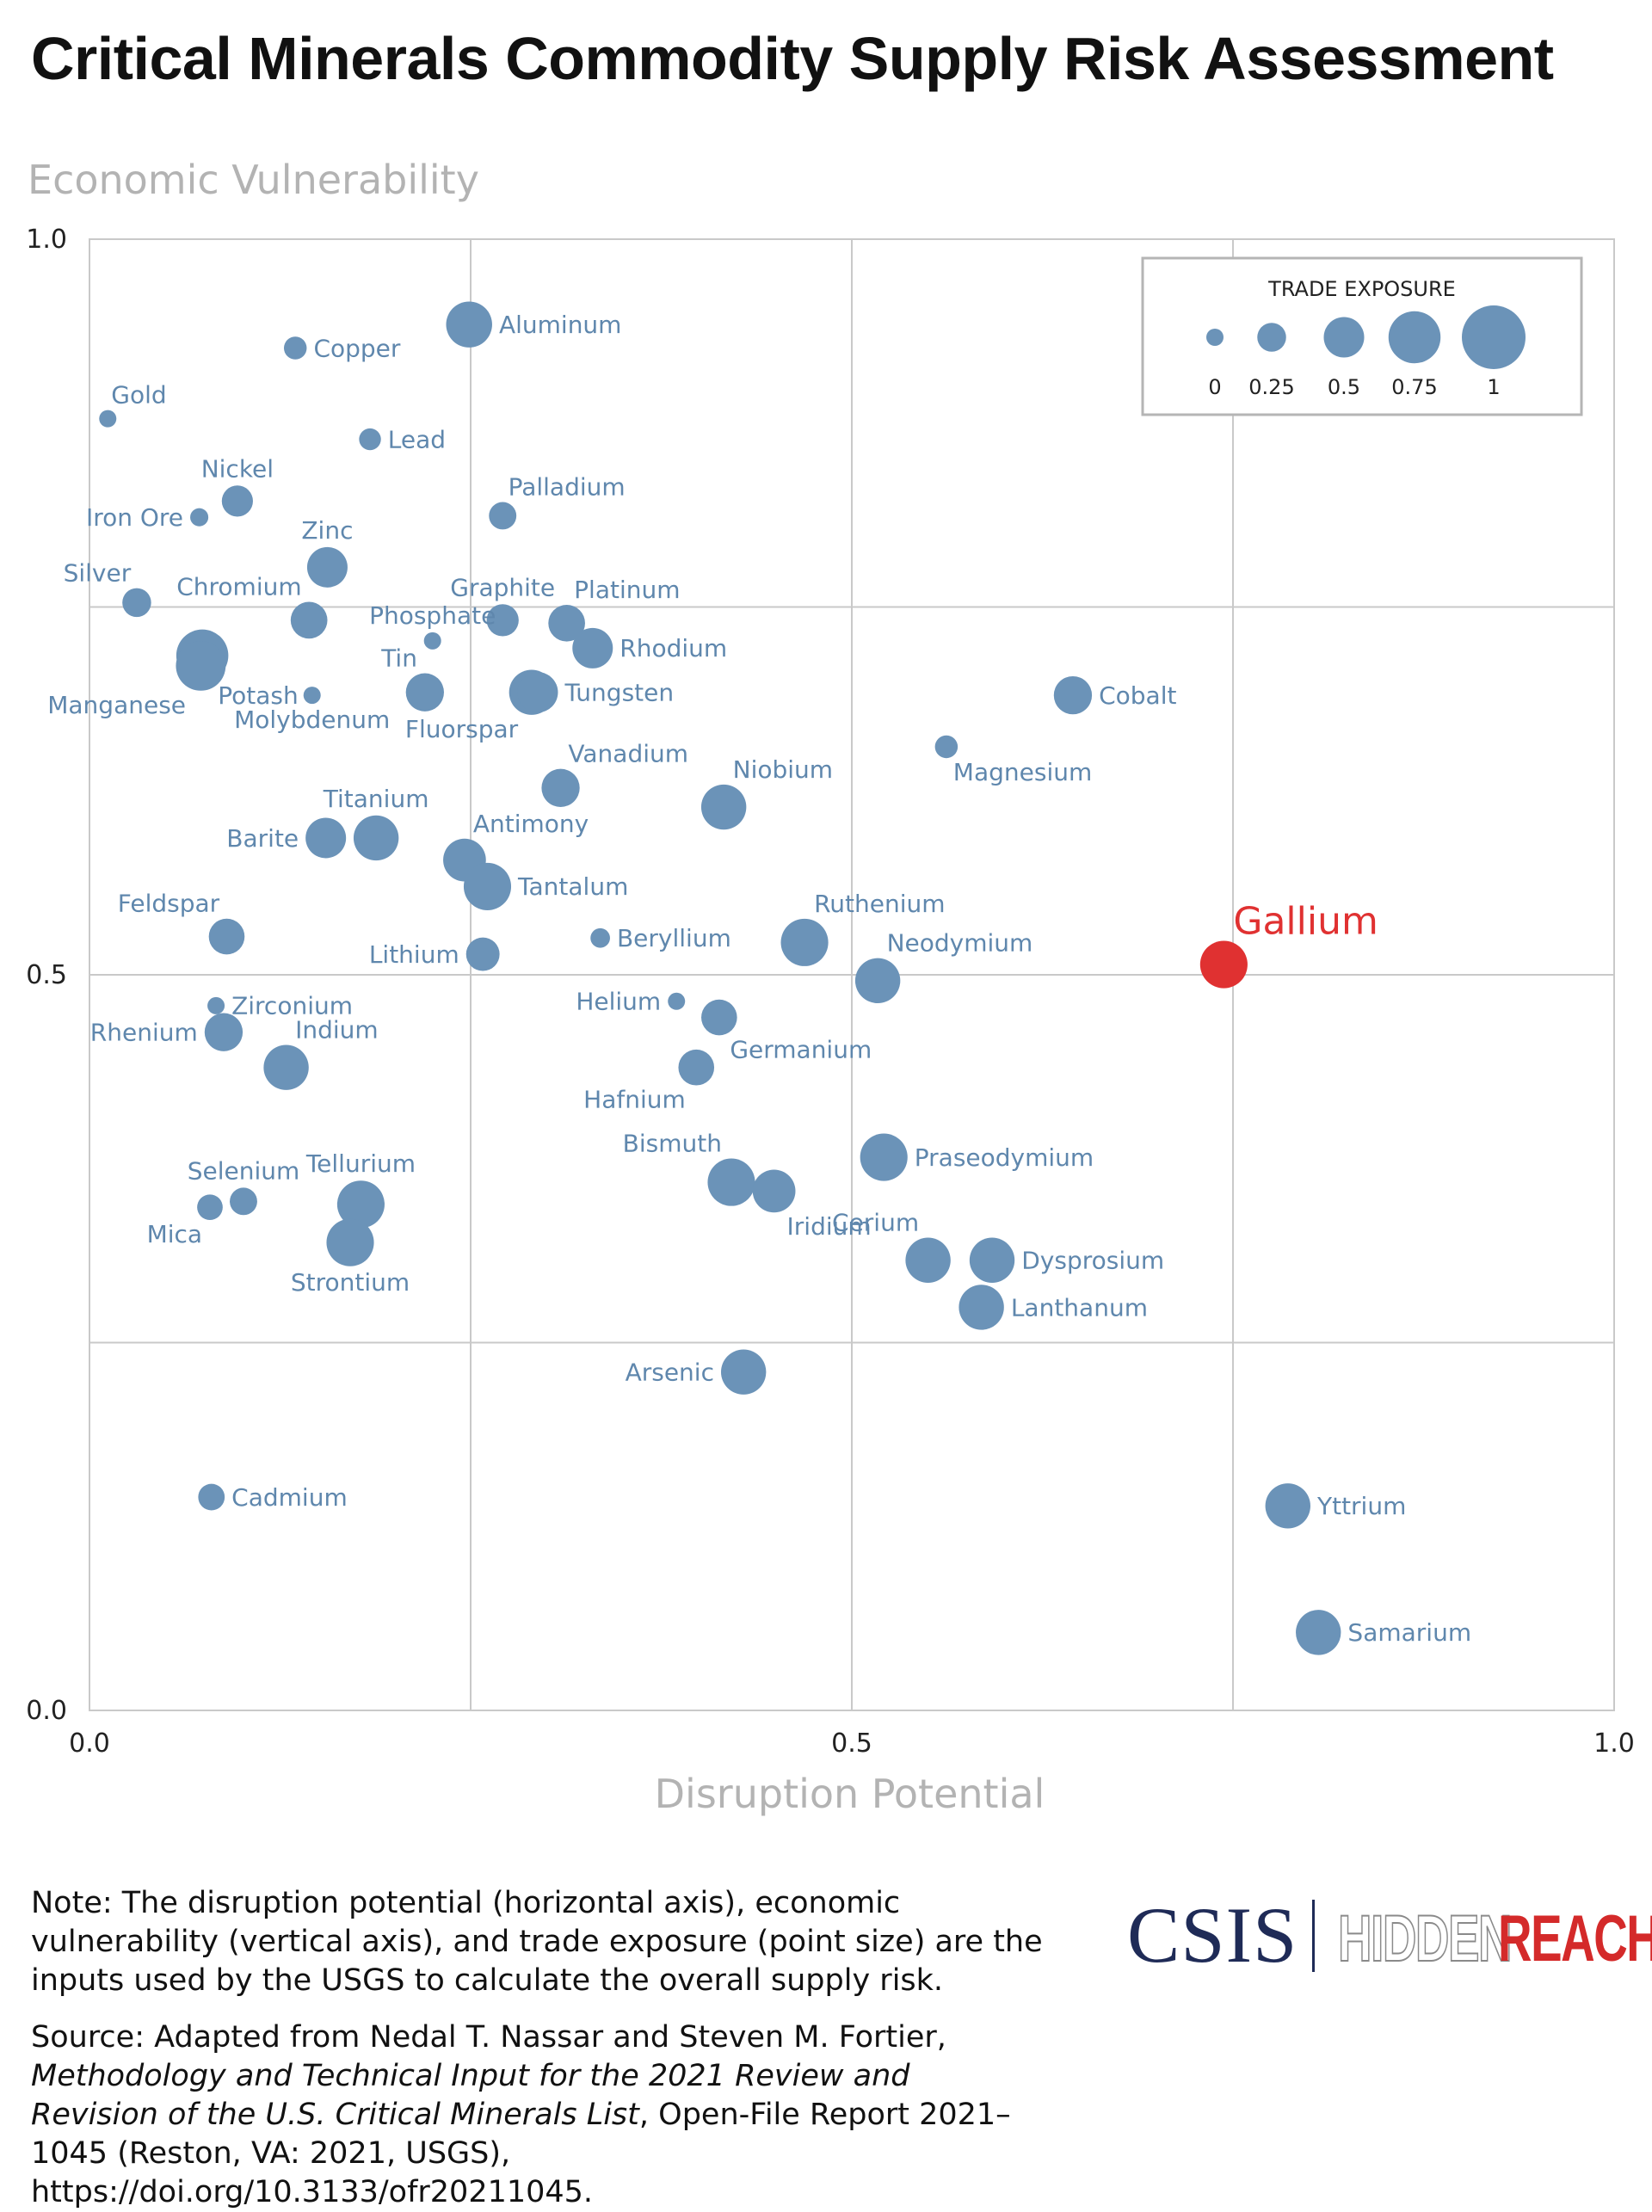  Describe the element at coordinates (326, 838) in the screenshot. I see `point-barite` at that location.